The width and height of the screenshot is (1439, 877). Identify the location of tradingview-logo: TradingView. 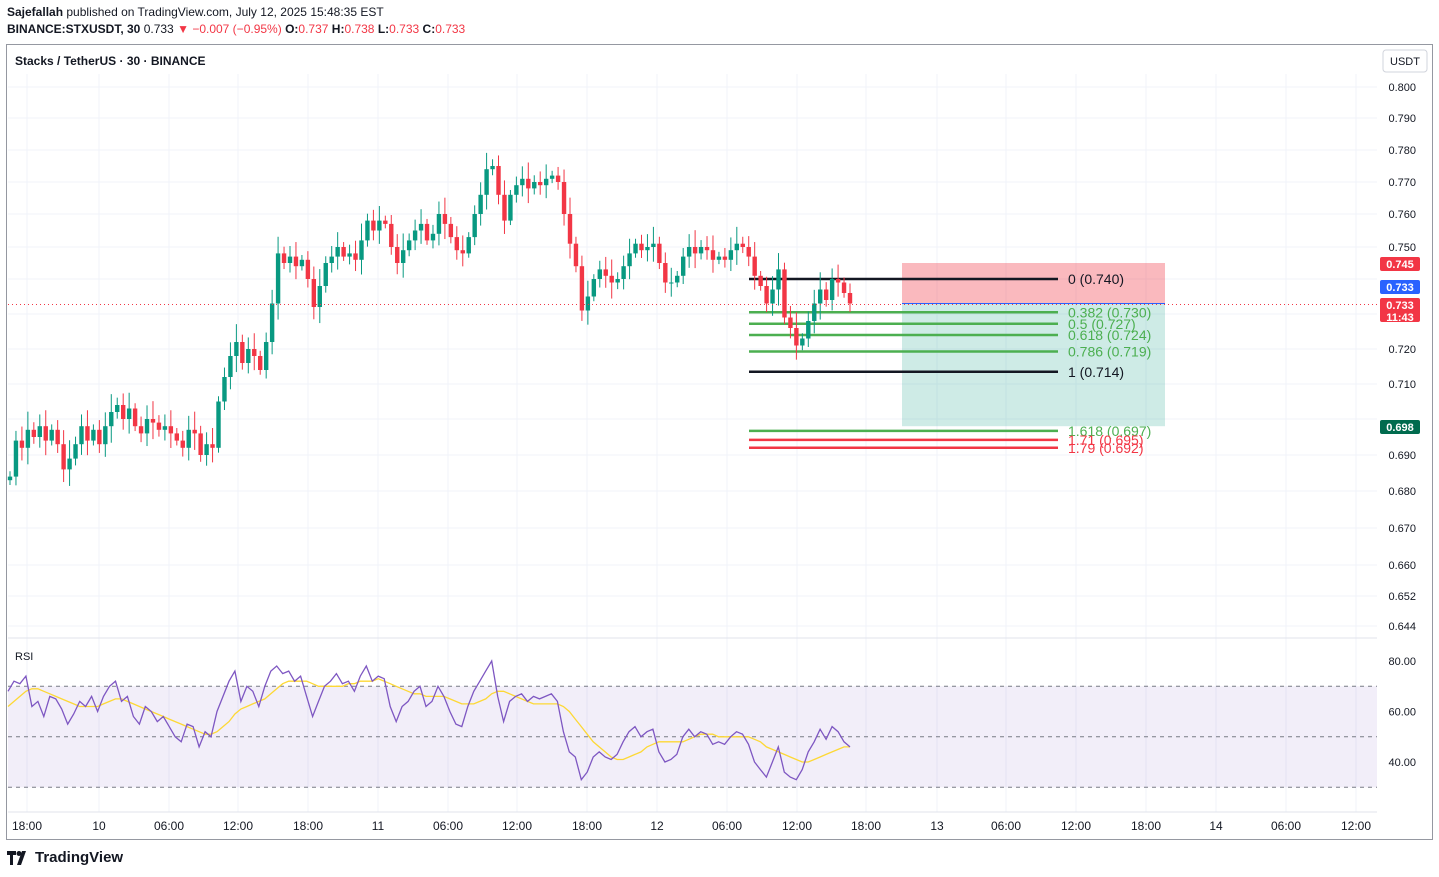
(65, 857).